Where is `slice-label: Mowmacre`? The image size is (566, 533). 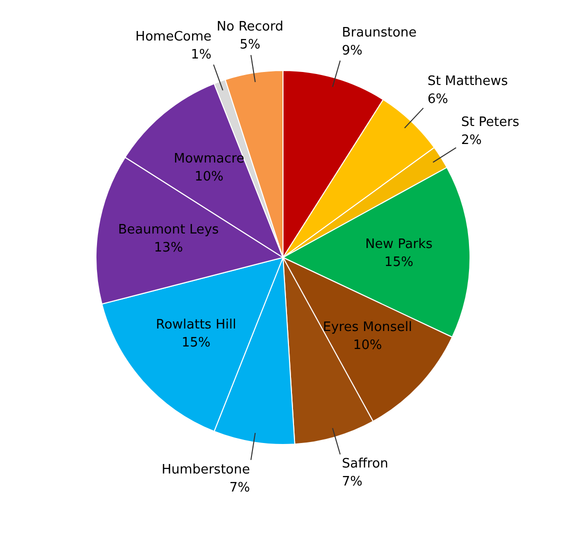 slice-label: Mowmacre is located at coordinates (209, 159).